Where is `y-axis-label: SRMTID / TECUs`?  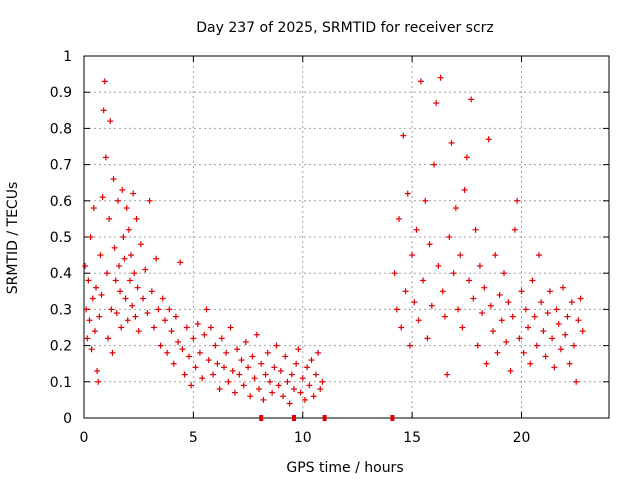 y-axis-label: SRMTID / TECUs is located at coordinates (13, 238).